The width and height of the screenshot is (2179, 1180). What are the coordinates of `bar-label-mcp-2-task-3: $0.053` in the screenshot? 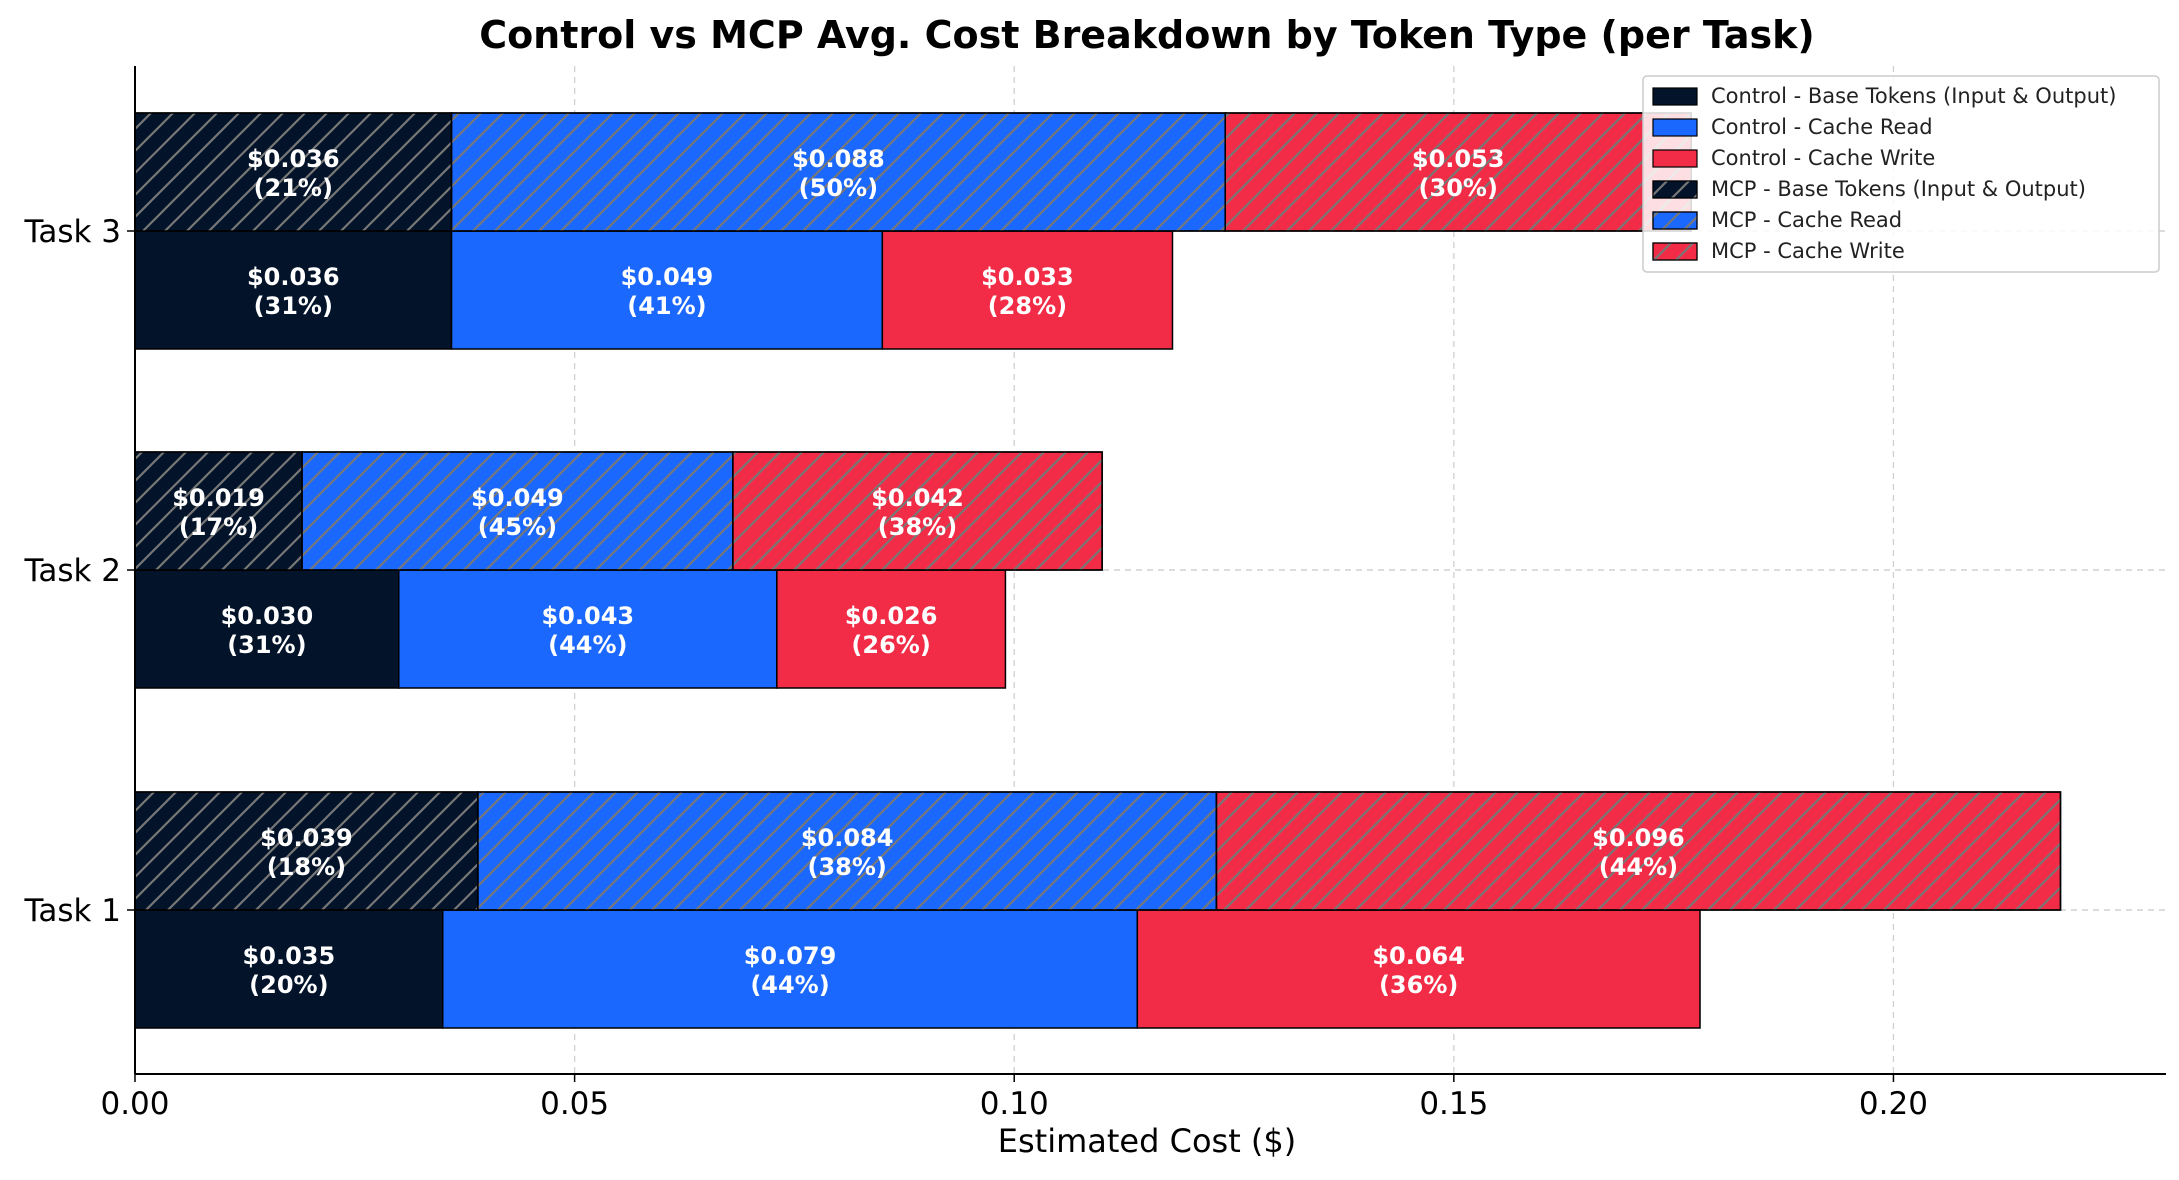 It's located at (1458, 159).